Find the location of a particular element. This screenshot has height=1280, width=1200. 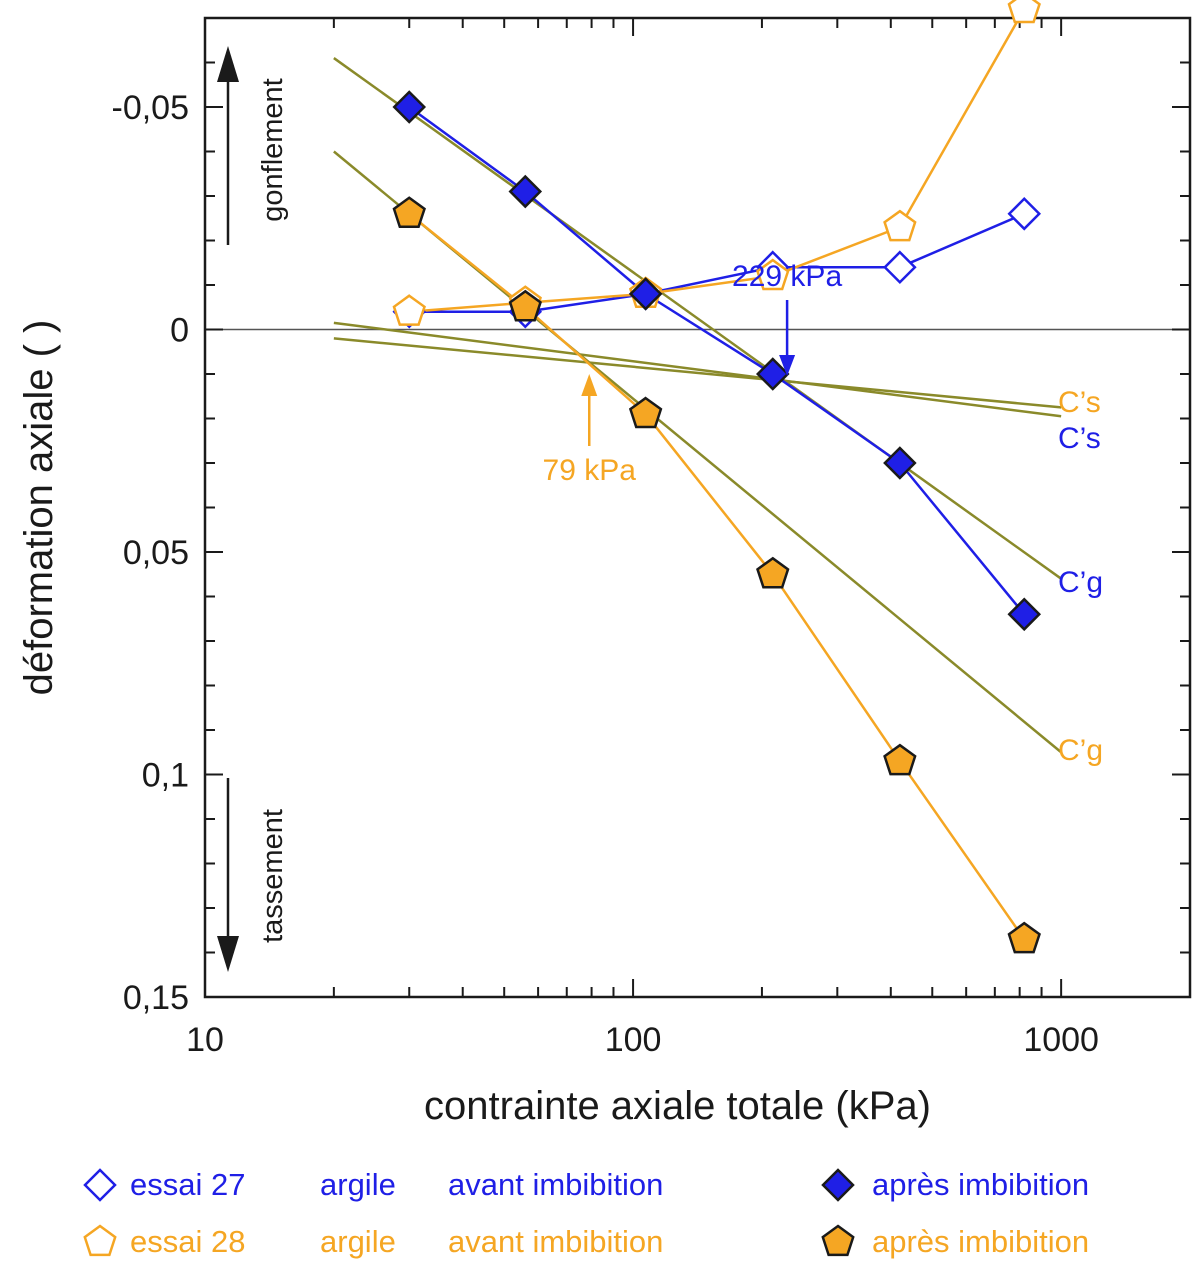

annotation-229-kpa: 229 kPa is located at coordinates (787, 276).